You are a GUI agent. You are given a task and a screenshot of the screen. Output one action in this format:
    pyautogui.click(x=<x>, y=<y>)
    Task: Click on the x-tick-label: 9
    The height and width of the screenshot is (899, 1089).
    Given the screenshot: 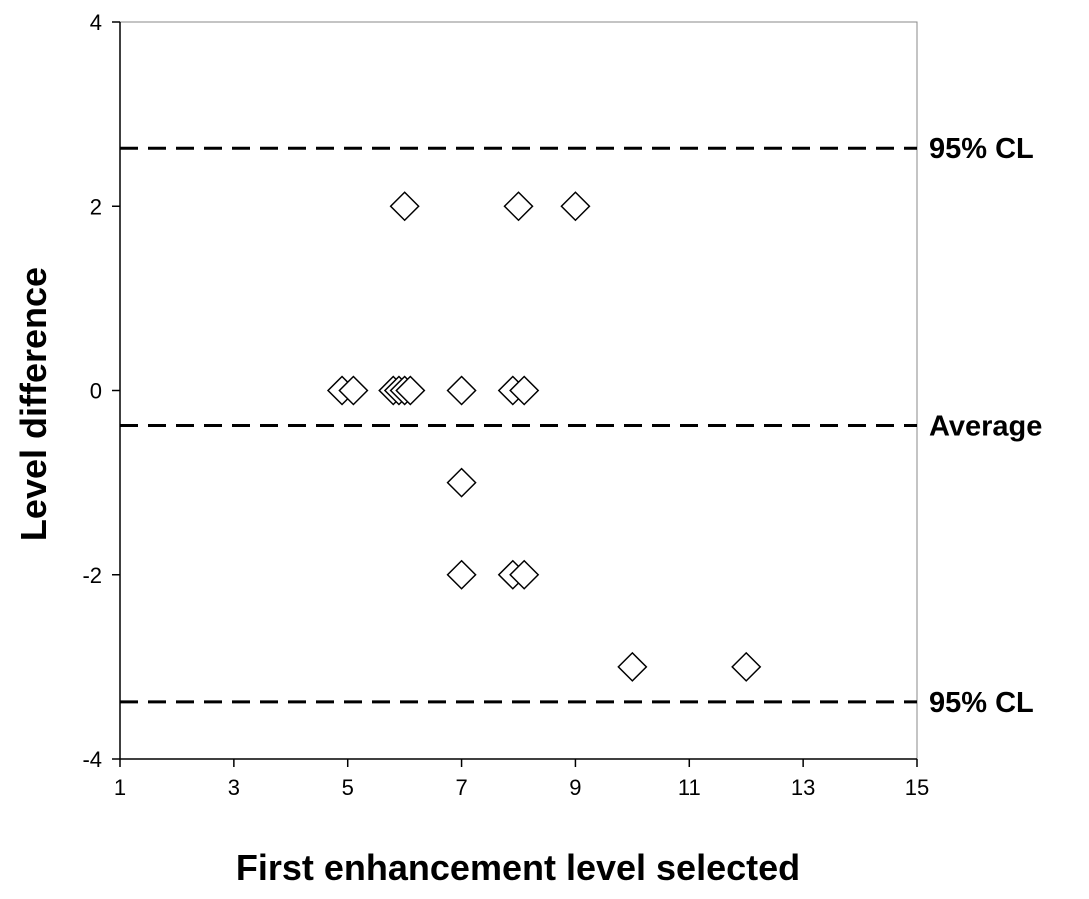 What is the action you would take?
    pyautogui.click(x=575, y=787)
    